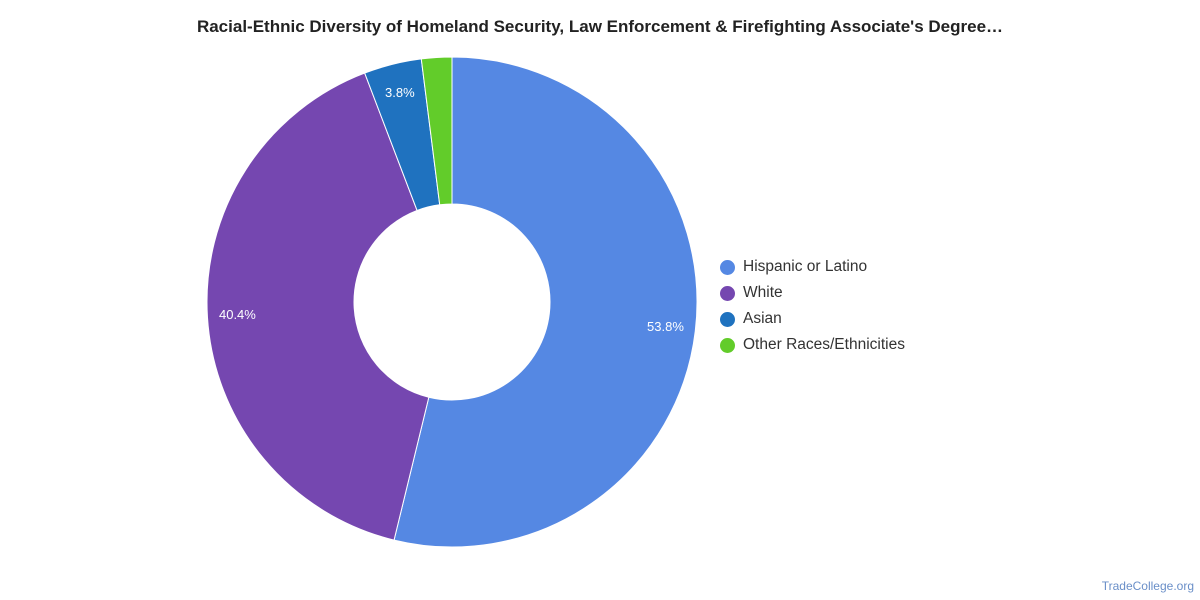 The width and height of the screenshot is (1200, 600). I want to click on source-credit: TradeCollege.org, so click(1147, 586).